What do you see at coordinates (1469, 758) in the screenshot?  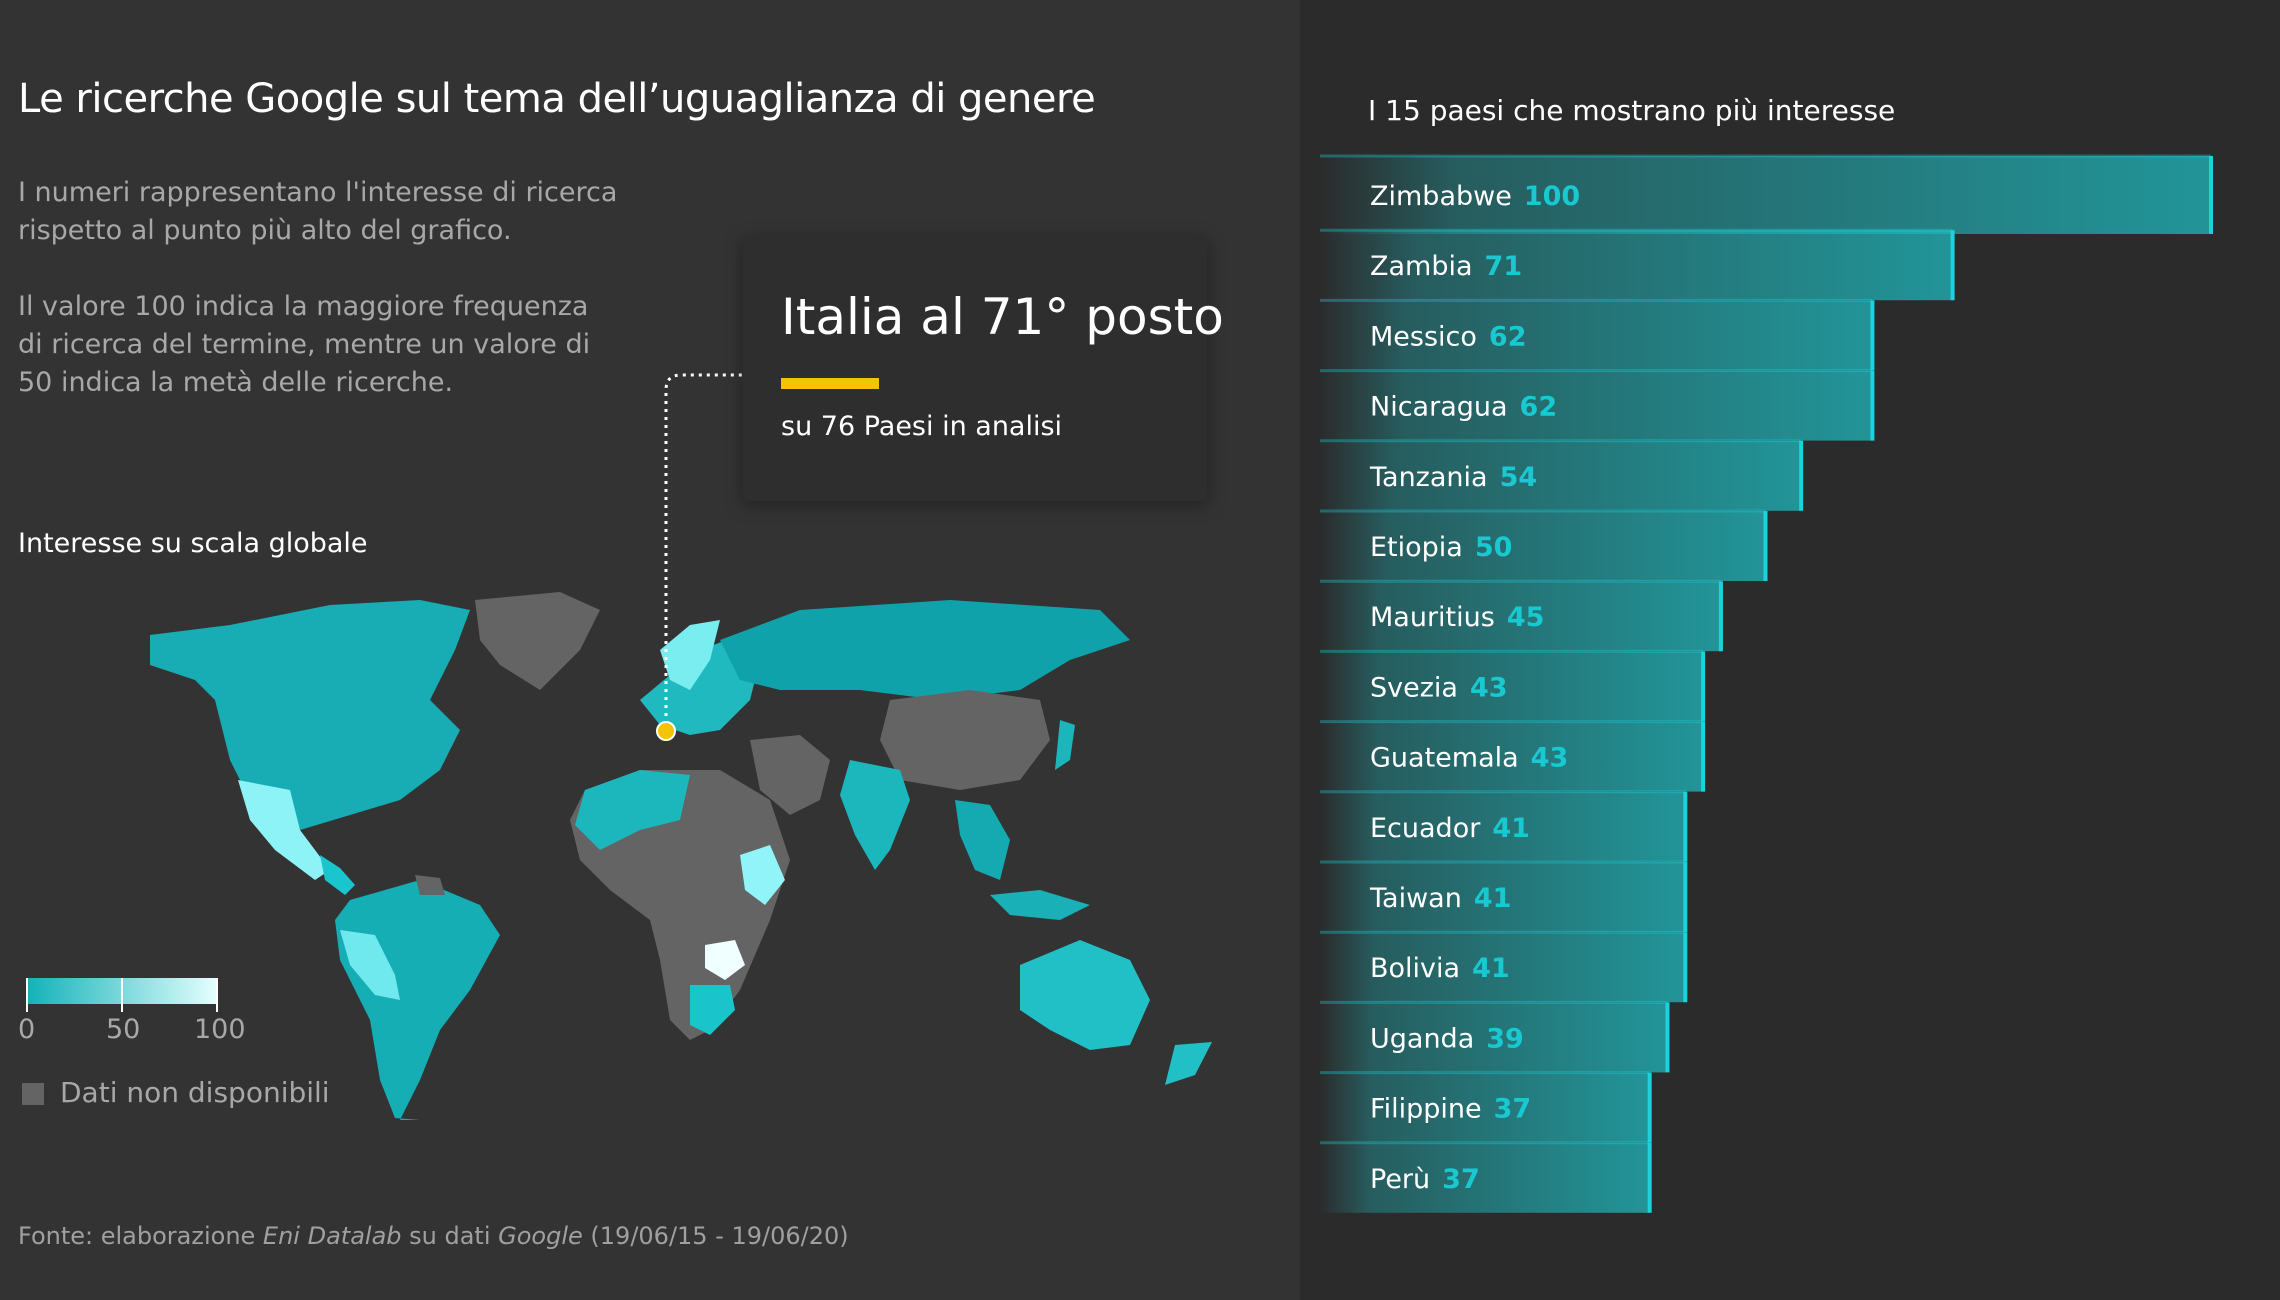 I see `bar-label: Guatemala 43` at bounding box center [1469, 758].